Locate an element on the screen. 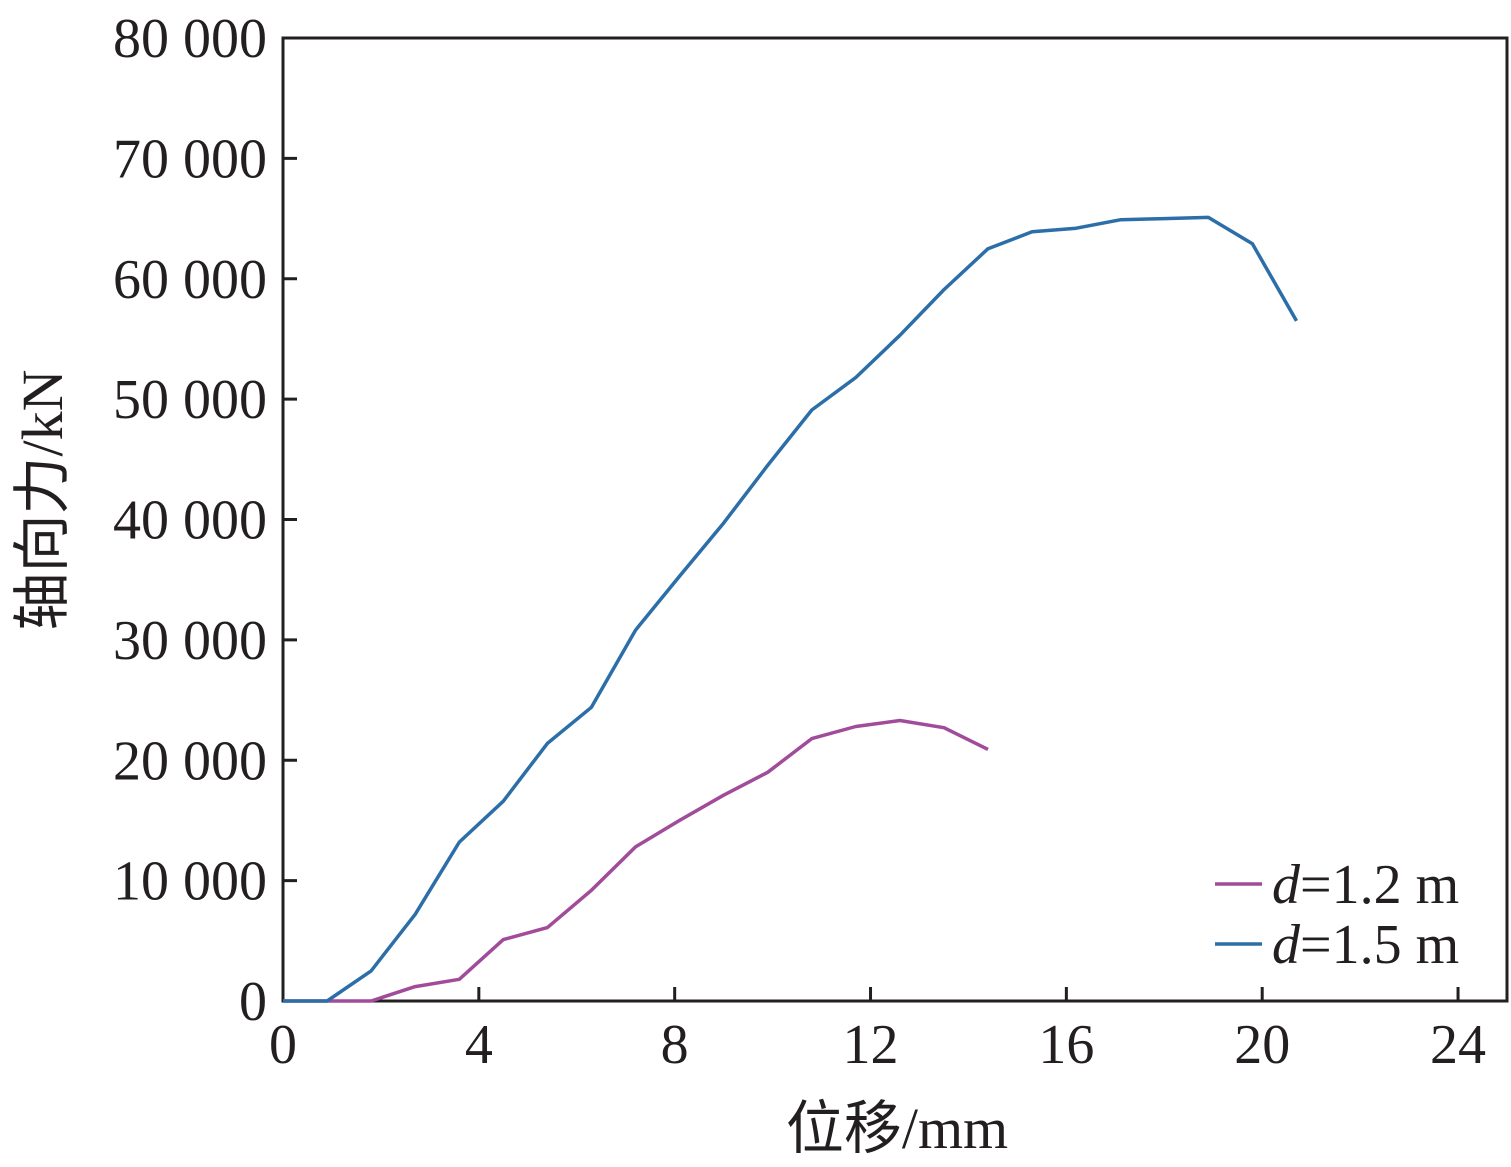 This screenshot has width=1511, height=1167. y-tick-label: 60 000 is located at coordinates (190, 280).